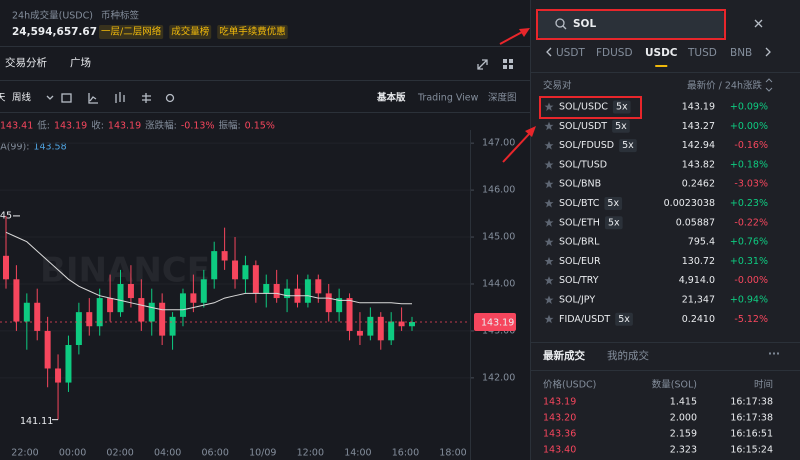 The image size is (800, 460). What do you see at coordinates (6, 215) in the screenshot?
I see `high-marker: 145.45` at bounding box center [6, 215].